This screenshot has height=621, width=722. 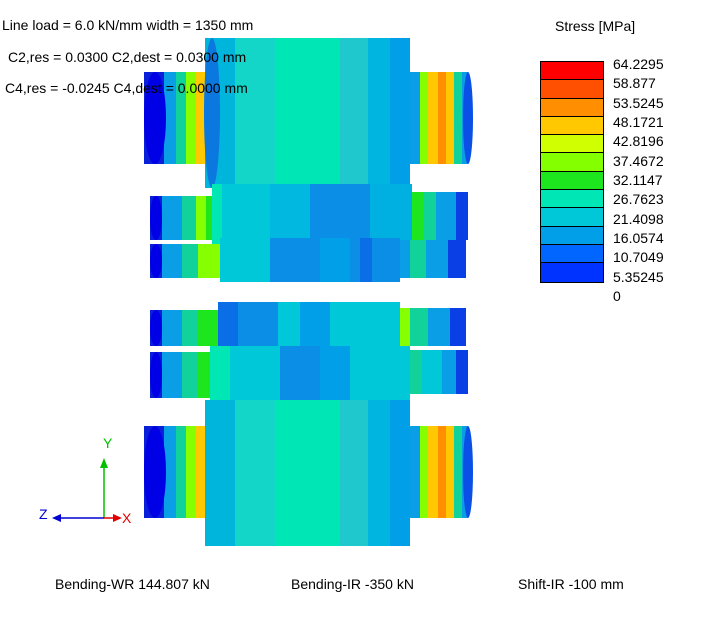 What do you see at coordinates (638, 102) in the screenshot?
I see `legend-label: 53.5245` at bounding box center [638, 102].